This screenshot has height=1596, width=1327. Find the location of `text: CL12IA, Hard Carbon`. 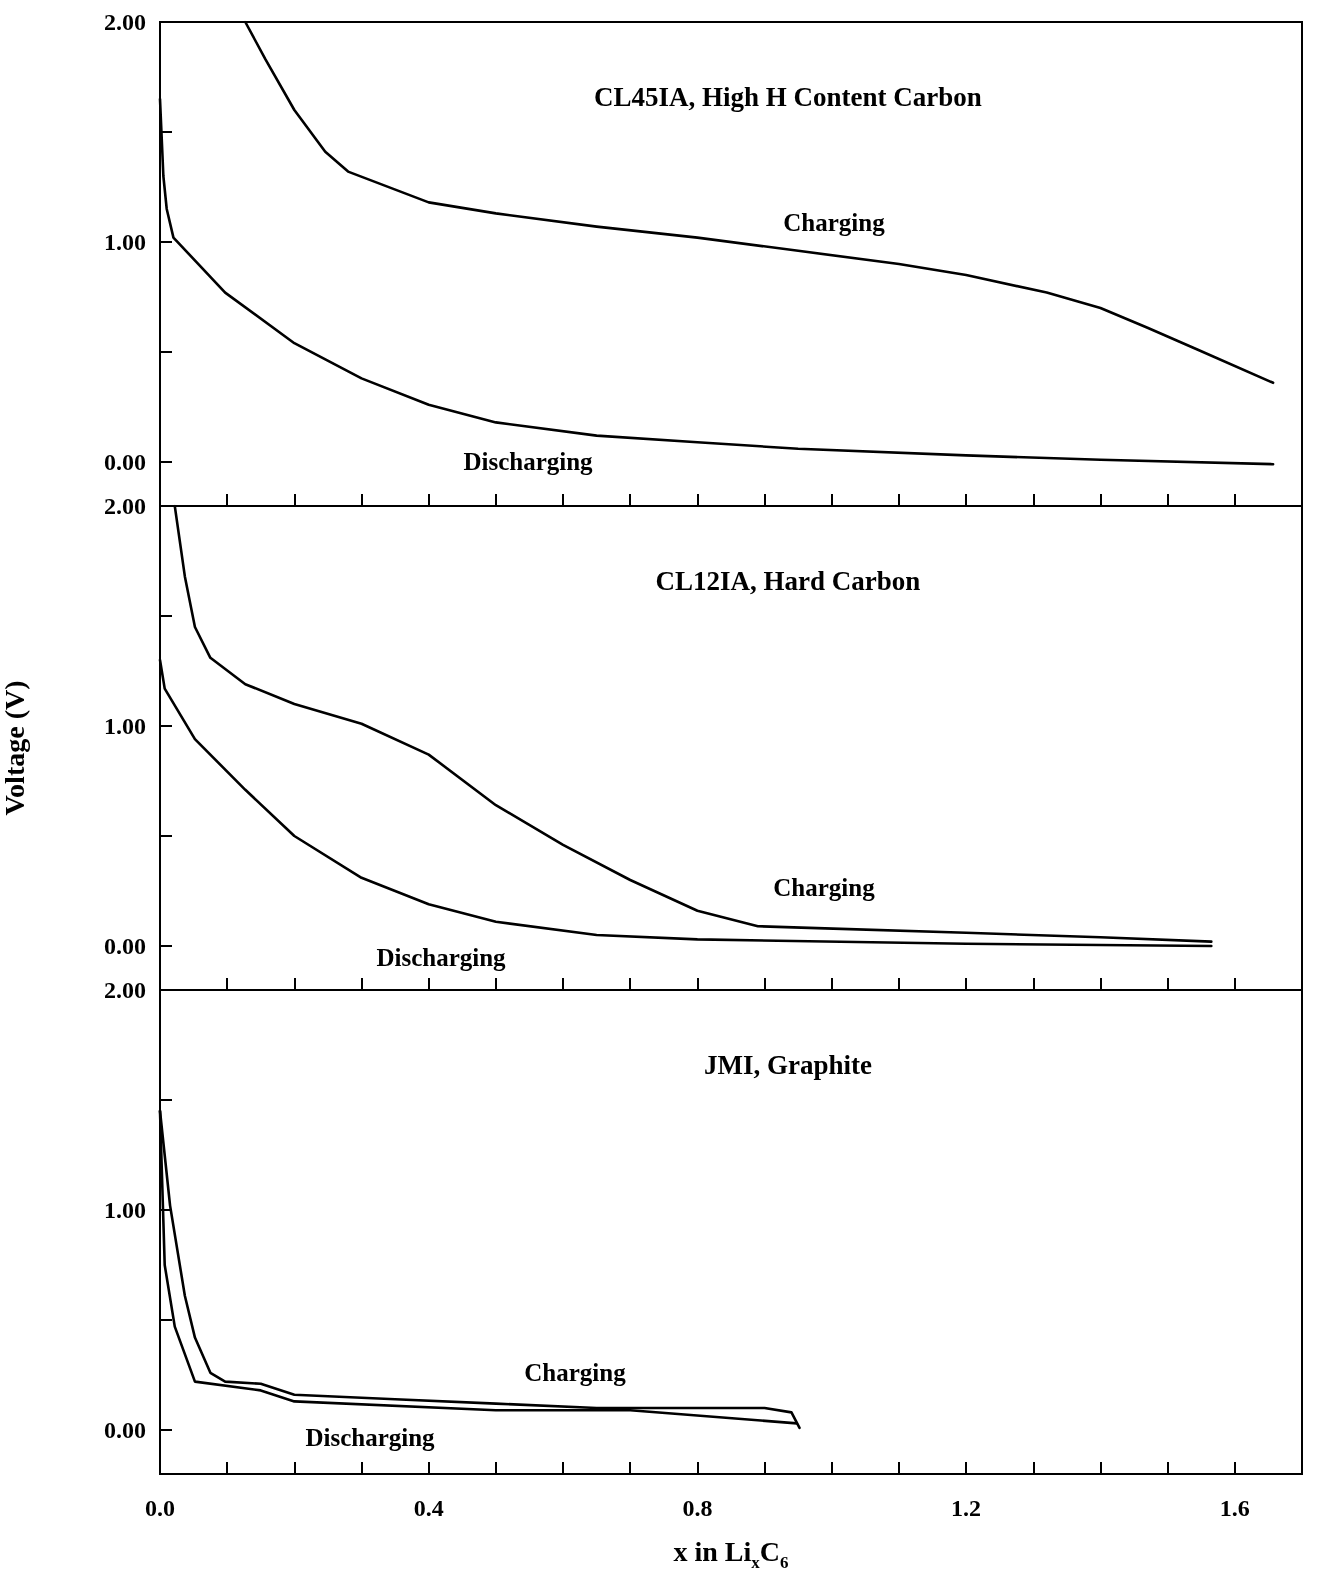

text: CL12IA, Hard Carbon is located at coordinates (788, 580).